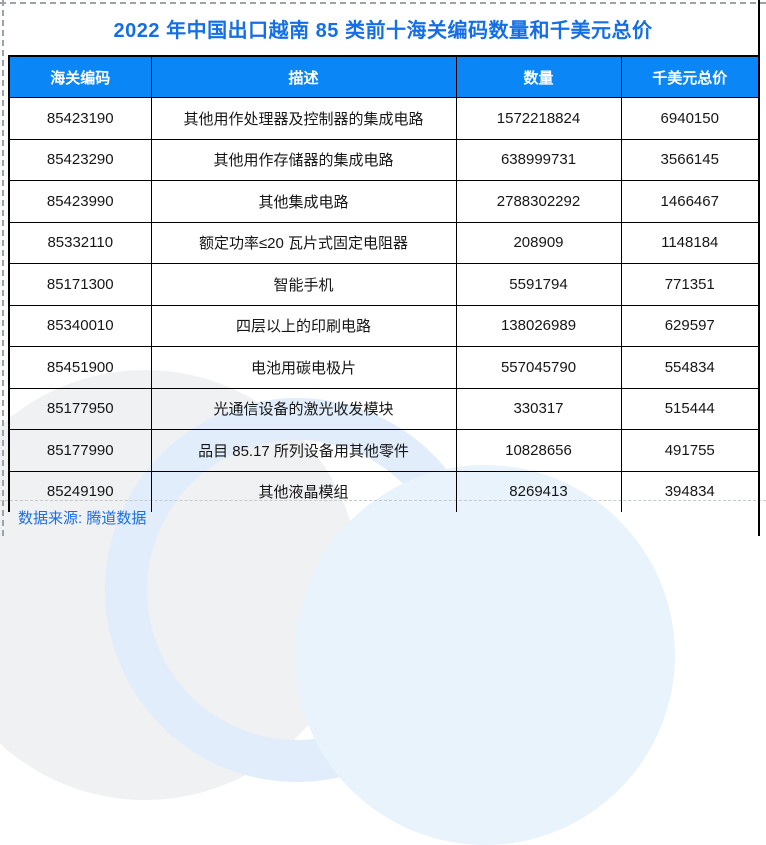  I want to click on cell-quantity: 138026989, so click(538, 325).